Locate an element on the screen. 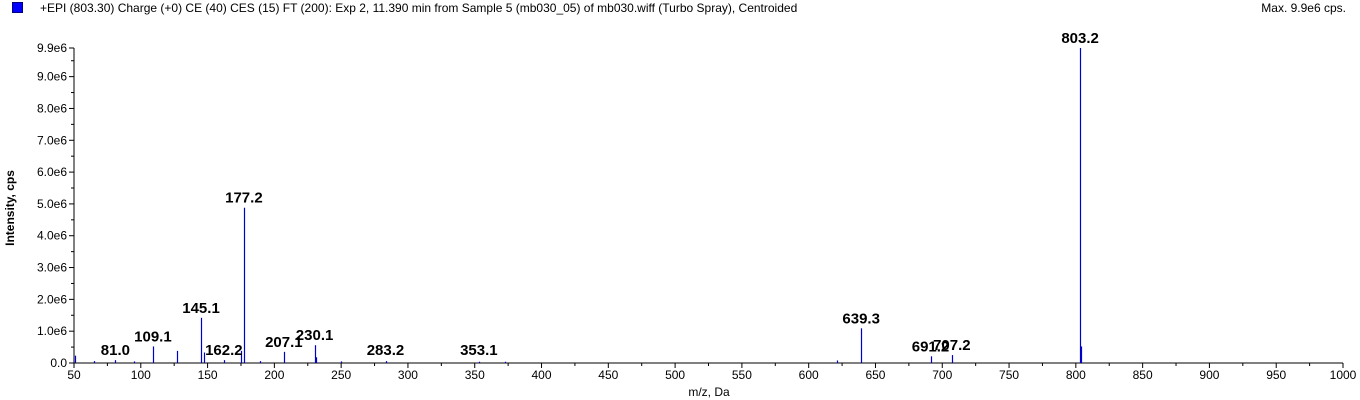 The height and width of the screenshot is (400, 1360). y-tick-label: 4.0e6 is located at coordinates (52, 236).